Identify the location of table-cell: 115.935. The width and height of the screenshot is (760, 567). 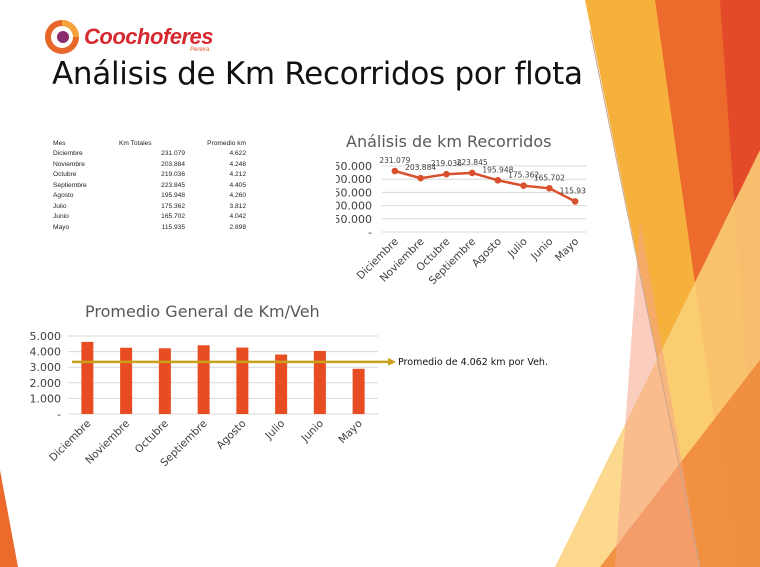
(173, 227).